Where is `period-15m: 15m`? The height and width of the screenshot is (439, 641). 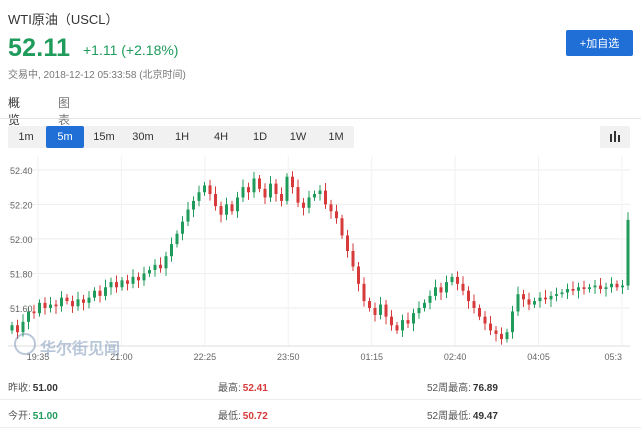
period-15m: 15m is located at coordinates (104, 137).